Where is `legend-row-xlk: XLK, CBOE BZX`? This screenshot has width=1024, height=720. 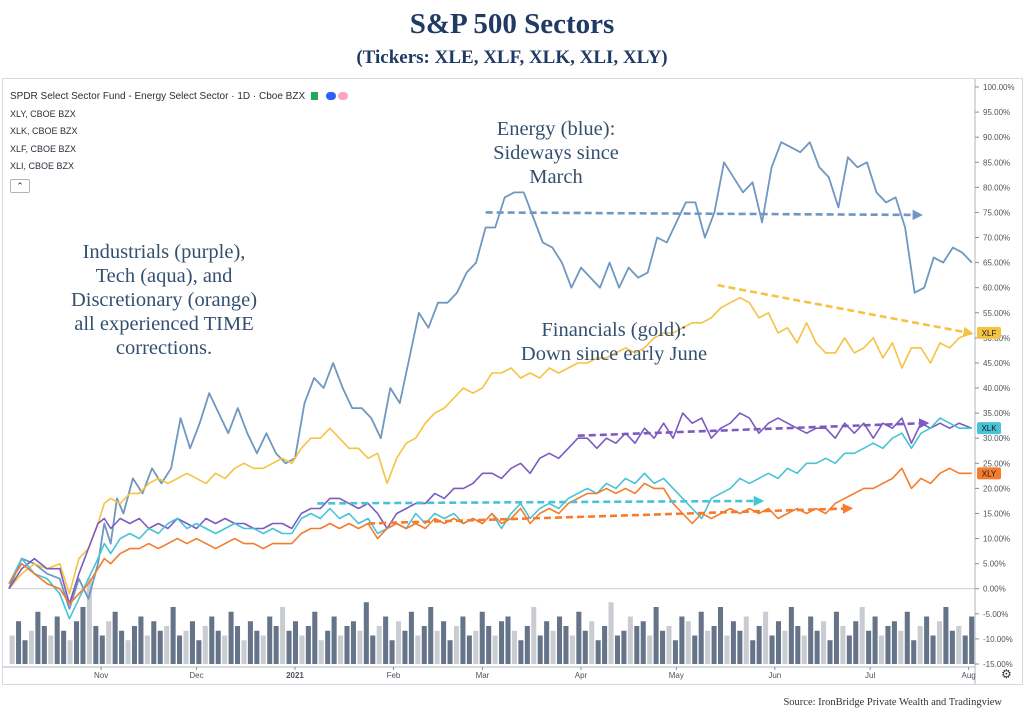 legend-row-xlk: XLK, CBOE BZX is located at coordinates (44, 131).